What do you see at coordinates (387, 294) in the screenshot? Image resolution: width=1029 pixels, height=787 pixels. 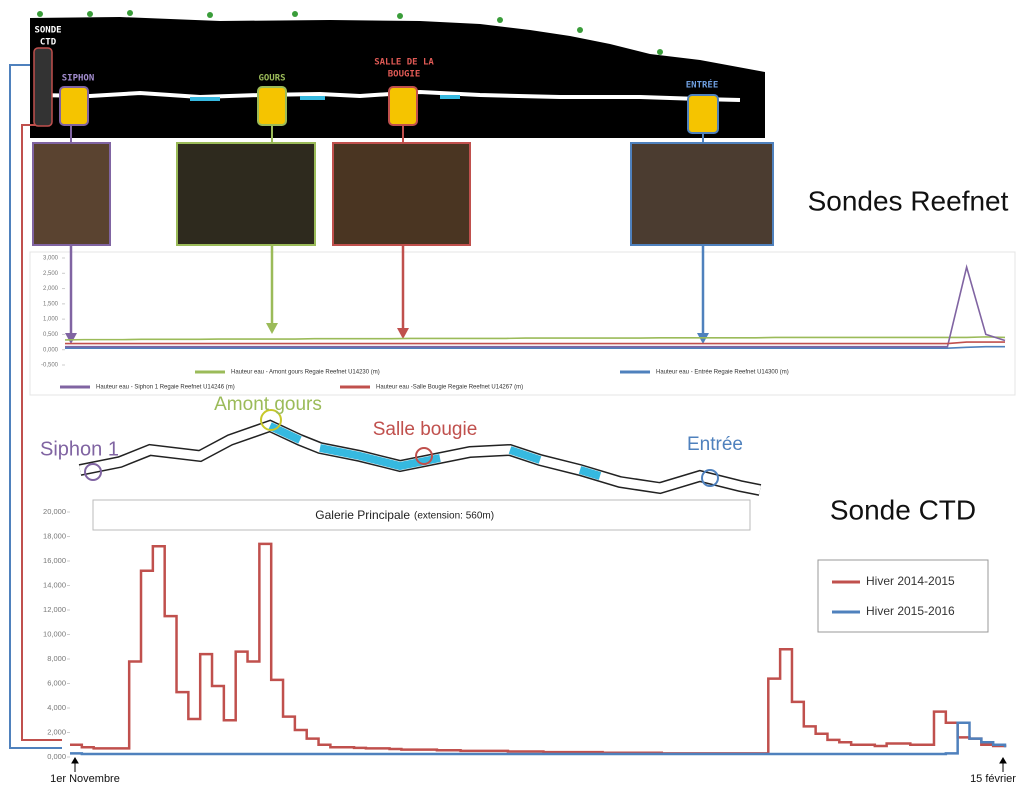 I see `probe-arrows` at bounding box center [387, 294].